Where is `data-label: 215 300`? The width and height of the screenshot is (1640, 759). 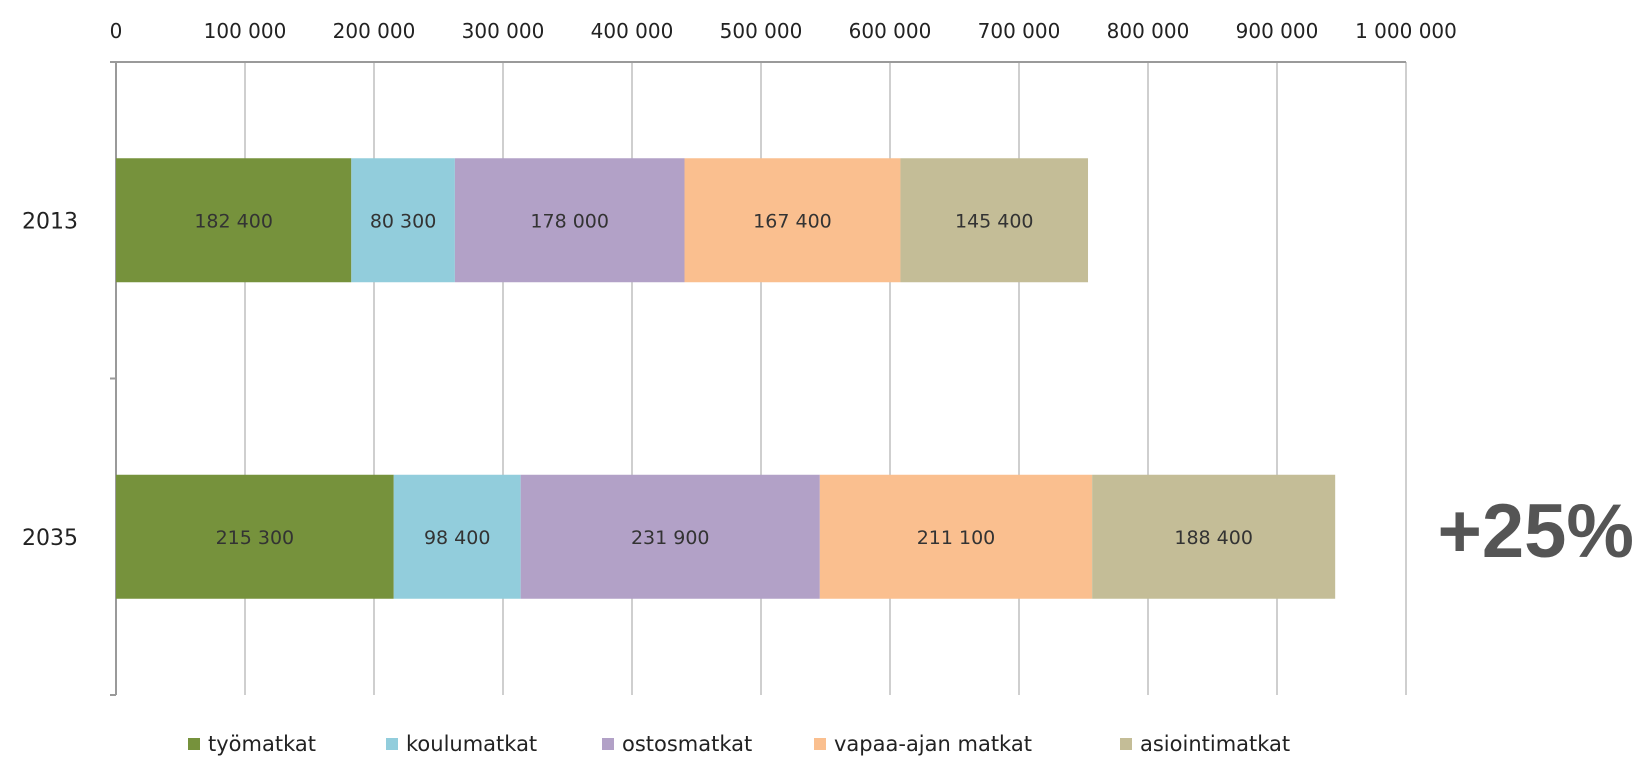
data-label: 215 300 is located at coordinates (255, 538).